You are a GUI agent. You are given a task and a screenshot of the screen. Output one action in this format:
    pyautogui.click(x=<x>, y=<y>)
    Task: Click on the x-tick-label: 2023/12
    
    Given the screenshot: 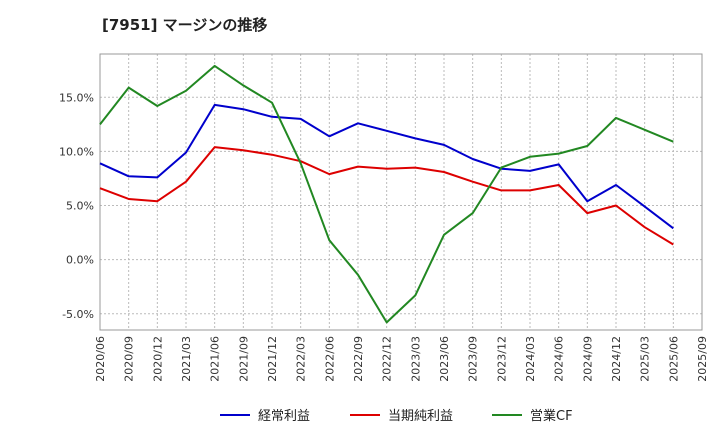 What is the action you would take?
    pyautogui.click(x=501, y=359)
    